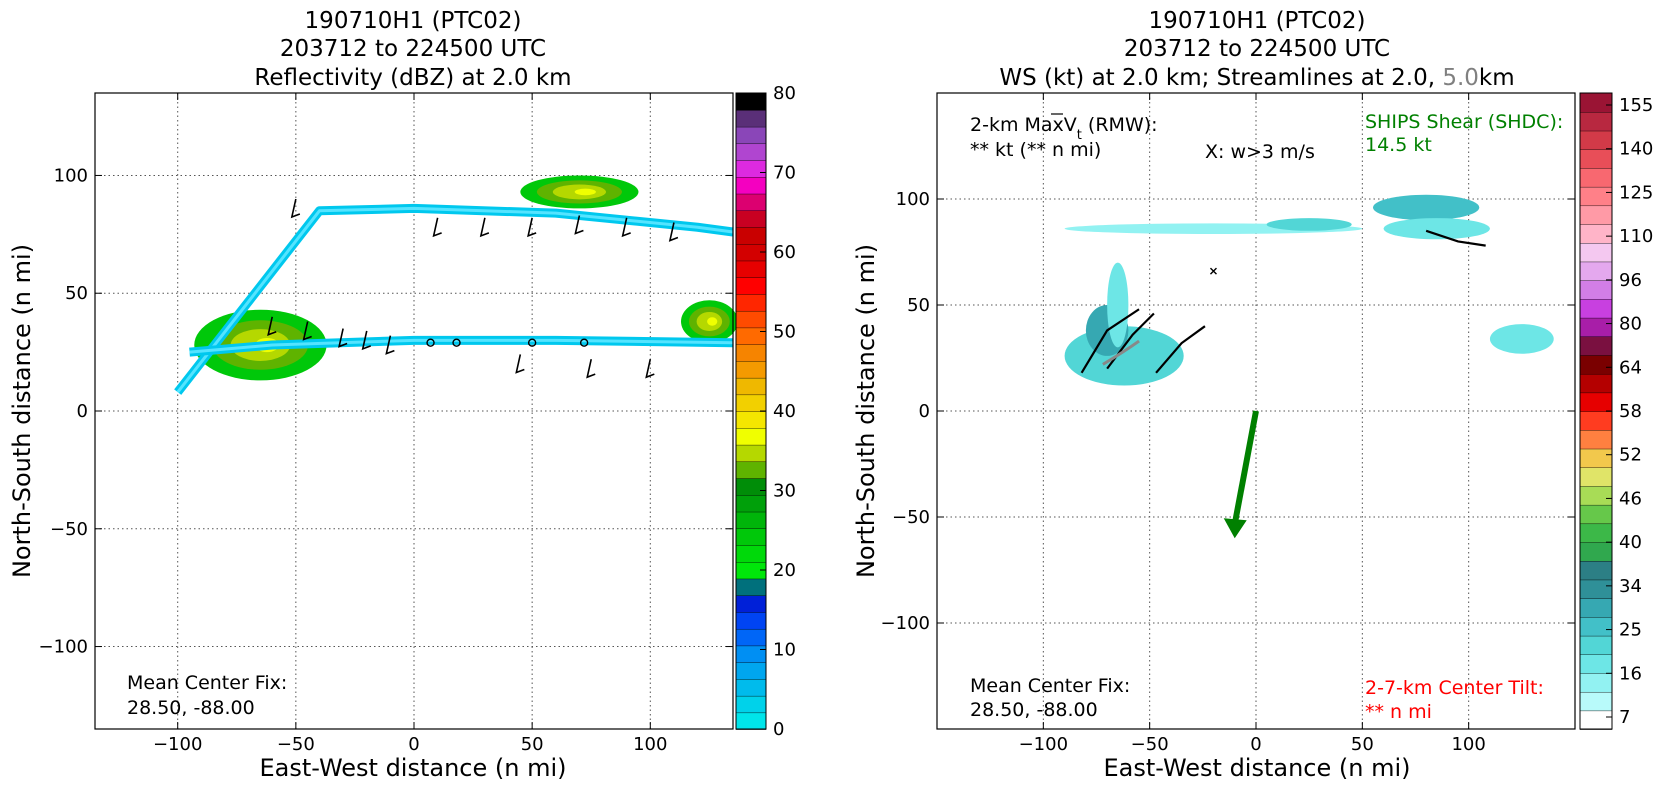 The image size is (1654, 787). I want to click on colorbar-tick-label: 110, so click(1636, 236).